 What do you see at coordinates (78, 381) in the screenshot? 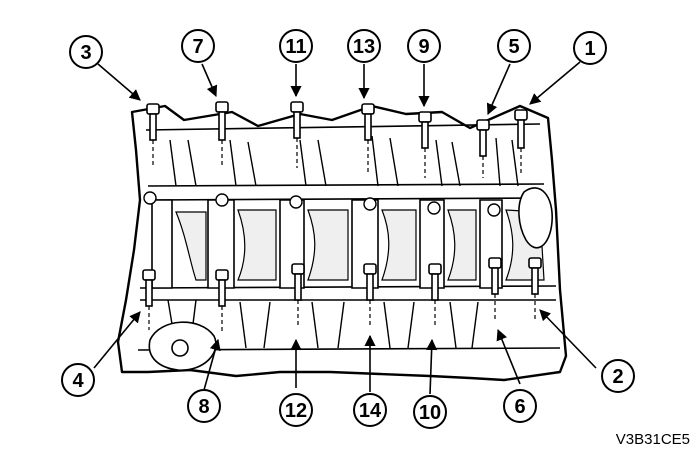
I see `callout-4: 4` at bounding box center [78, 381].